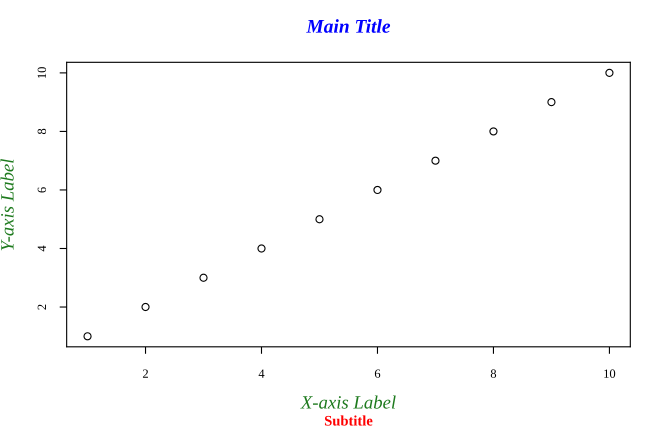 Image resolution: width=660 pixels, height=433 pixels. What do you see at coordinates (348, 402) in the screenshot?
I see `x-axis-title: X-axis Label` at bounding box center [348, 402].